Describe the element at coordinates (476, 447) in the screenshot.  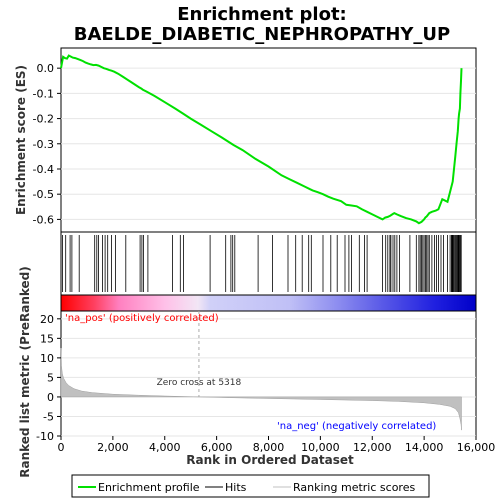
I see `x-tick-label: 16,000` at that location.